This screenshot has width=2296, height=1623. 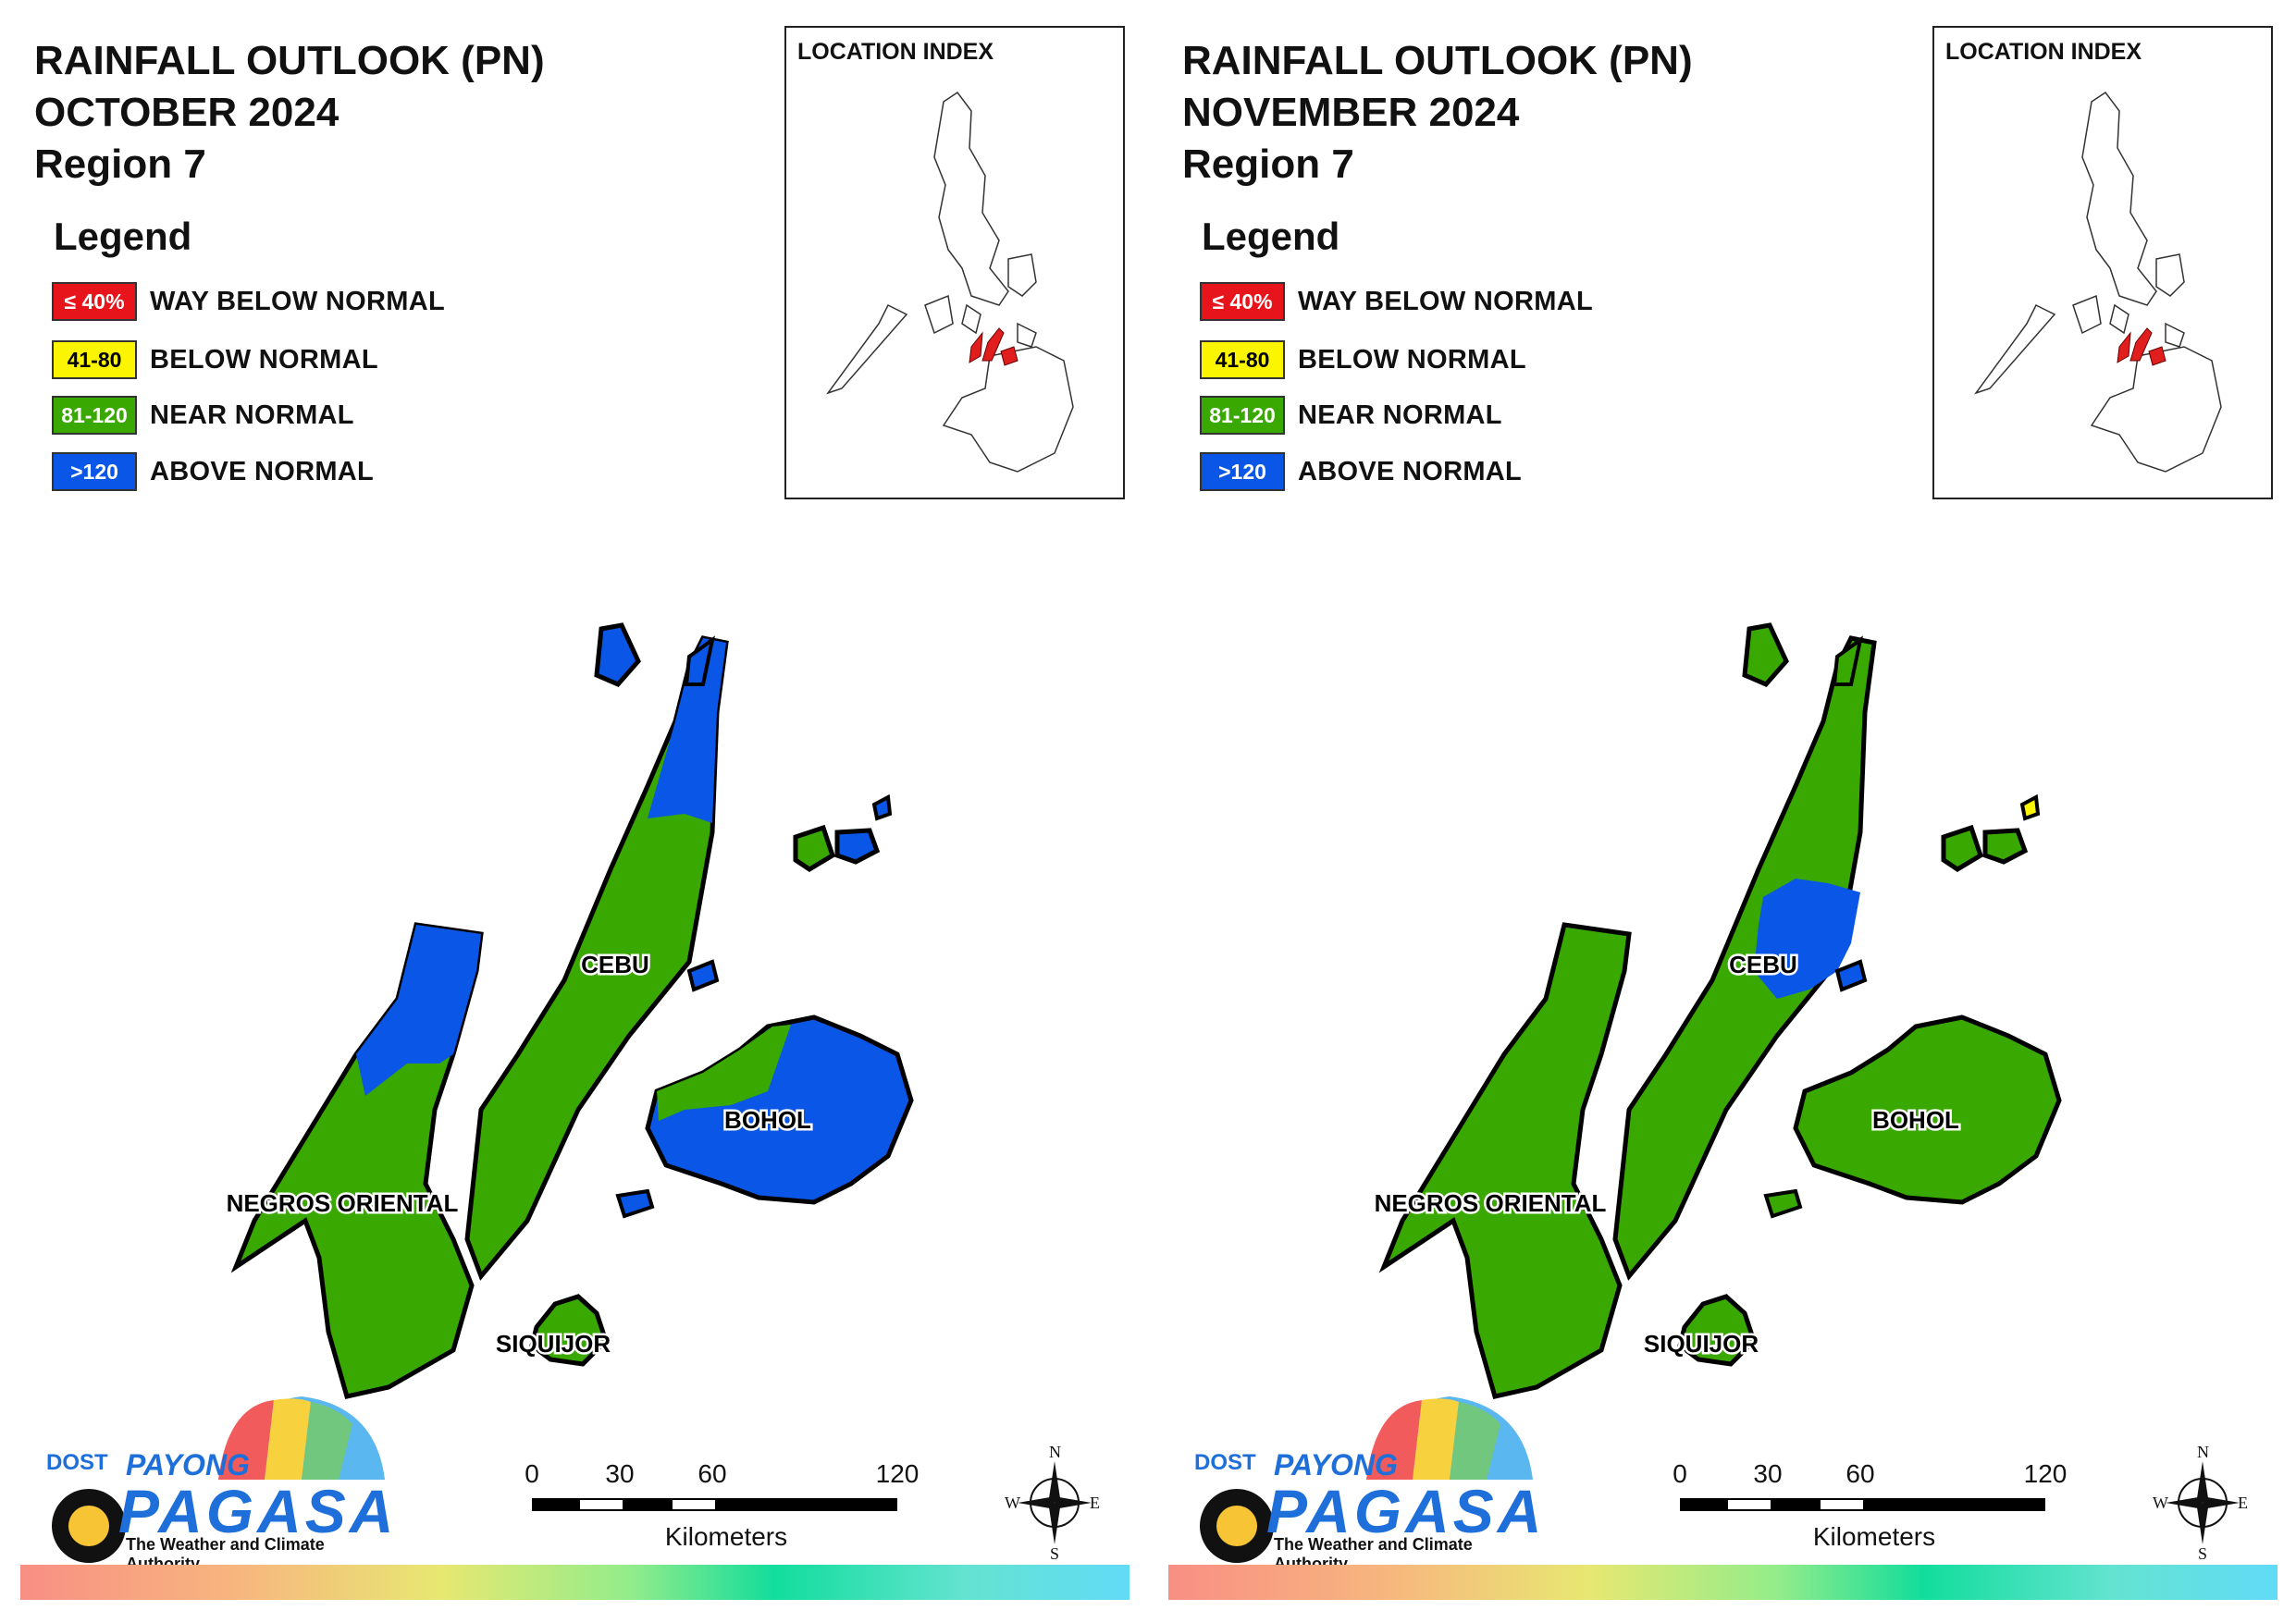 I want to click on negros-oriental-above-normal, so click(x=418, y=1010).